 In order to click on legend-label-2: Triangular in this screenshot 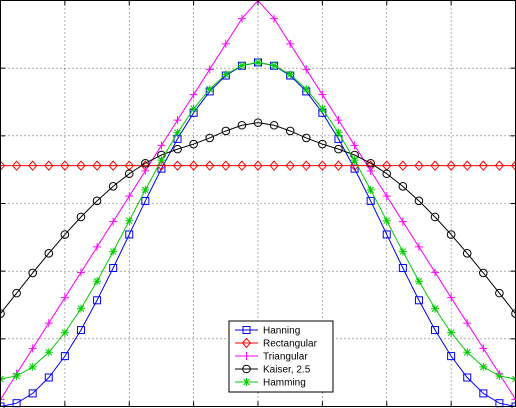, I will do `click(285, 357)`.